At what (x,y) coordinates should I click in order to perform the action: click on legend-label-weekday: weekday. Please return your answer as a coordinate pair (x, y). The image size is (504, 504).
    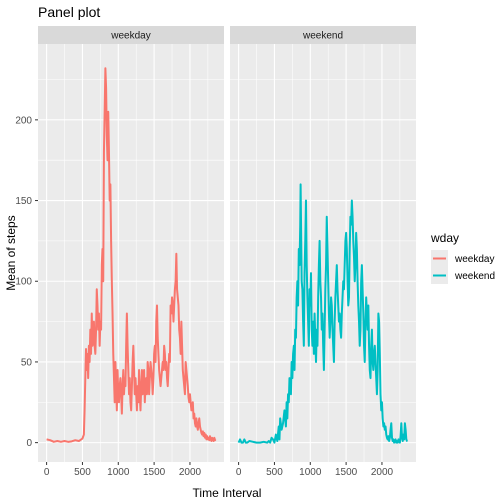
    Looking at the image, I should click on (474, 259).